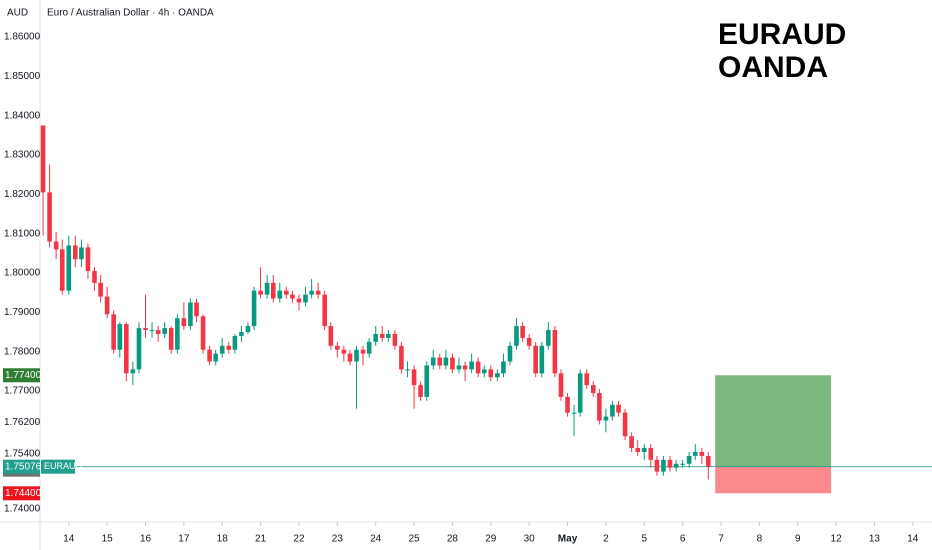 The height and width of the screenshot is (550, 932). I want to click on y-tick-label: 1.82000, so click(22, 194).